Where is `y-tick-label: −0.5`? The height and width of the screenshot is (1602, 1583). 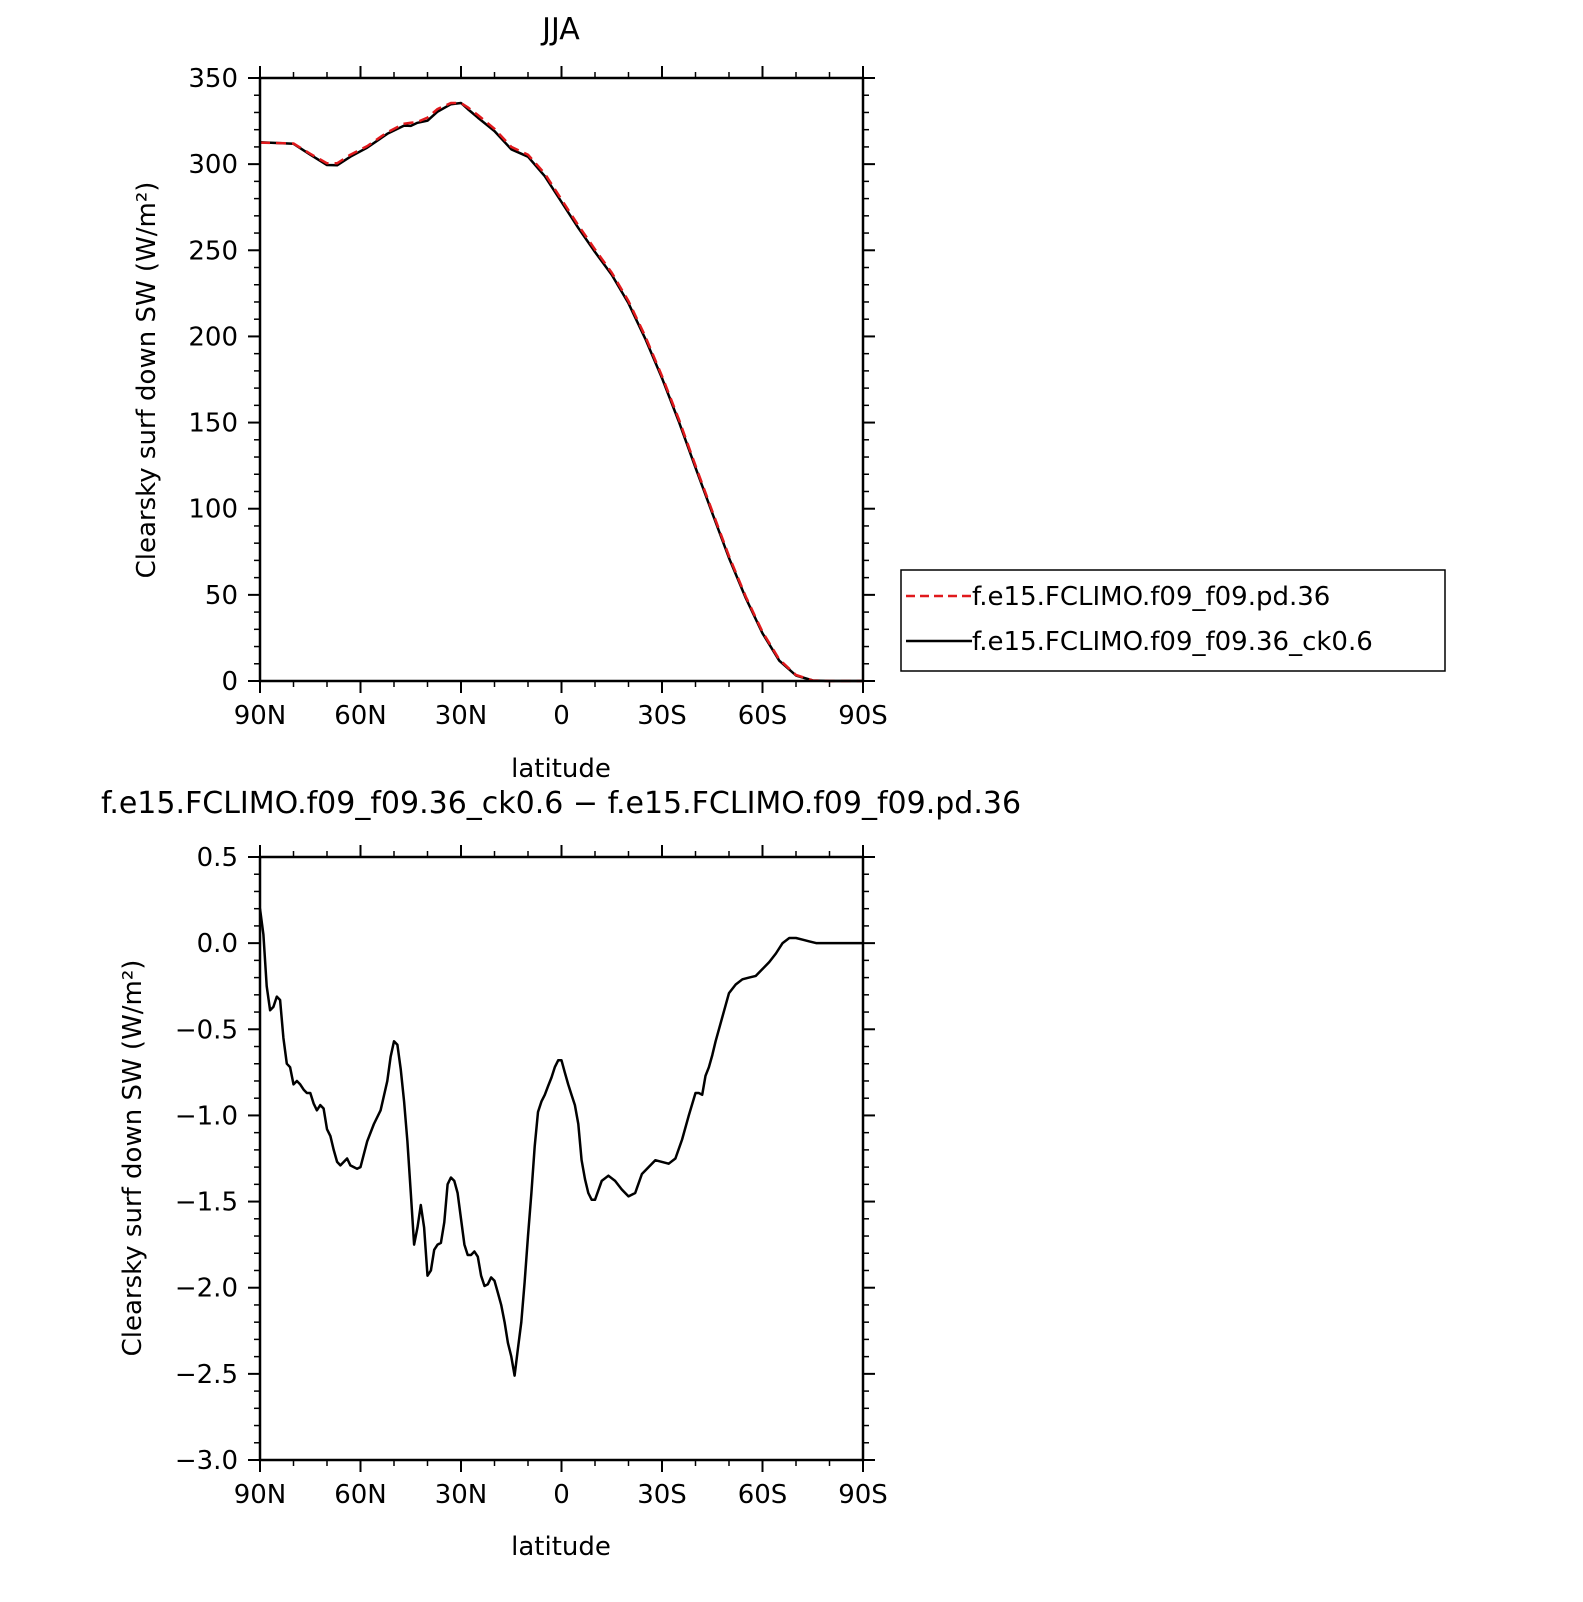 y-tick-label: −0.5 is located at coordinates (206, 1030).